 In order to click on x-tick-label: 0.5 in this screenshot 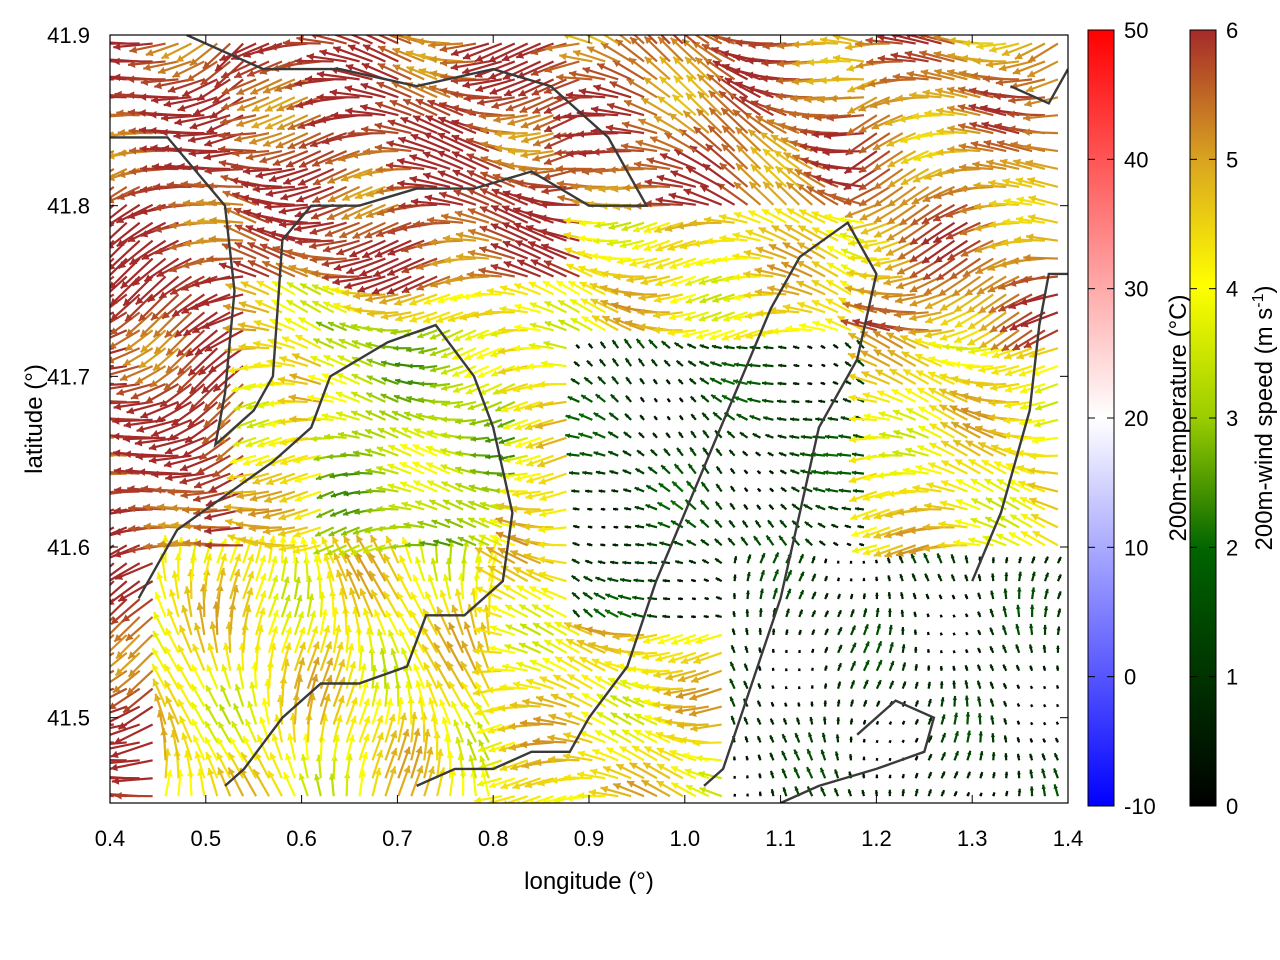, I will do `click(206, 838)`.